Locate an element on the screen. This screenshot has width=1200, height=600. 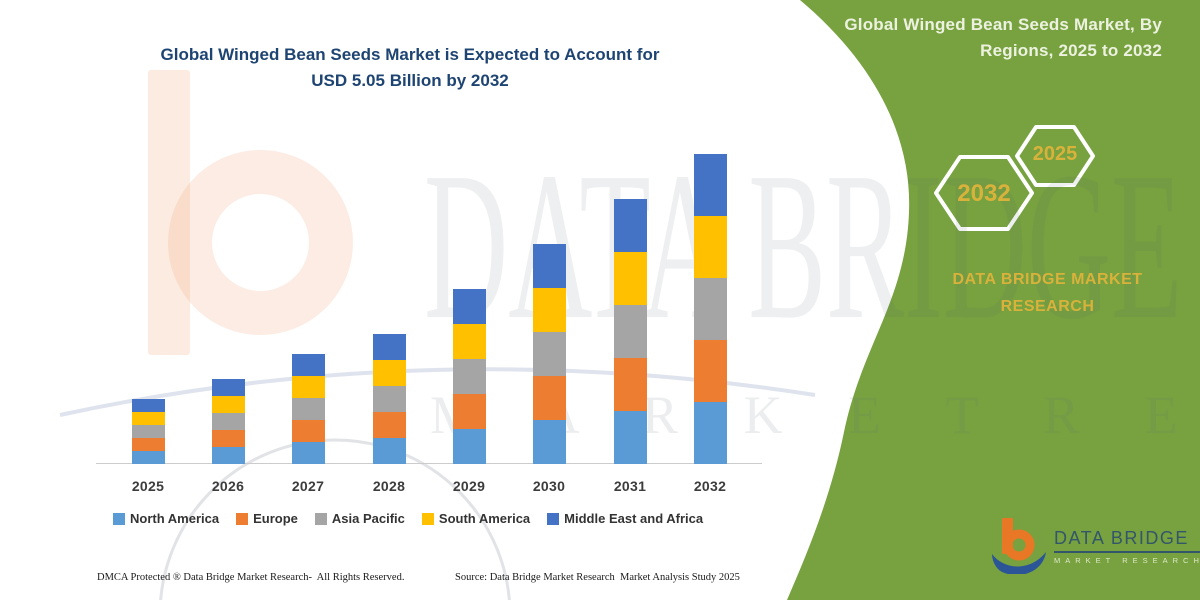
legend-label: South America is located at coordinates (484, 518).